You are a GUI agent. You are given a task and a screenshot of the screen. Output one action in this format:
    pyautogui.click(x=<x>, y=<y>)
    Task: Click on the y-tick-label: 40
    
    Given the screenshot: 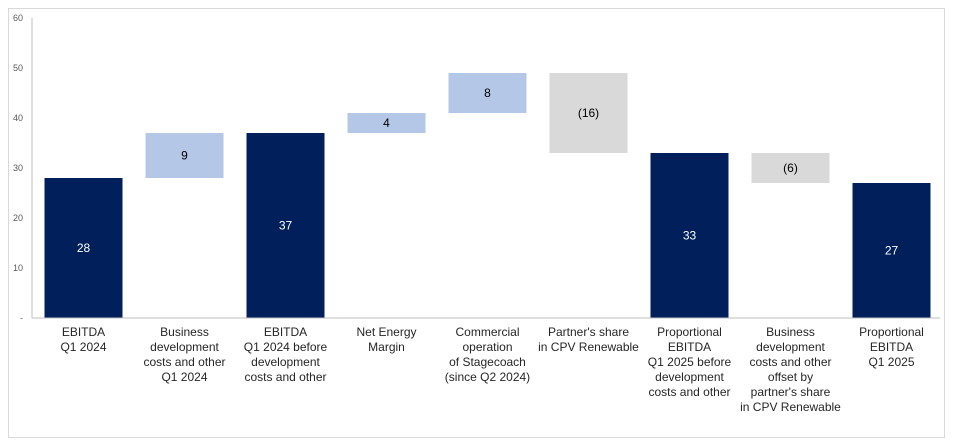 What is the action you would take?
    pyautogui.click(x=18, y=118)
    